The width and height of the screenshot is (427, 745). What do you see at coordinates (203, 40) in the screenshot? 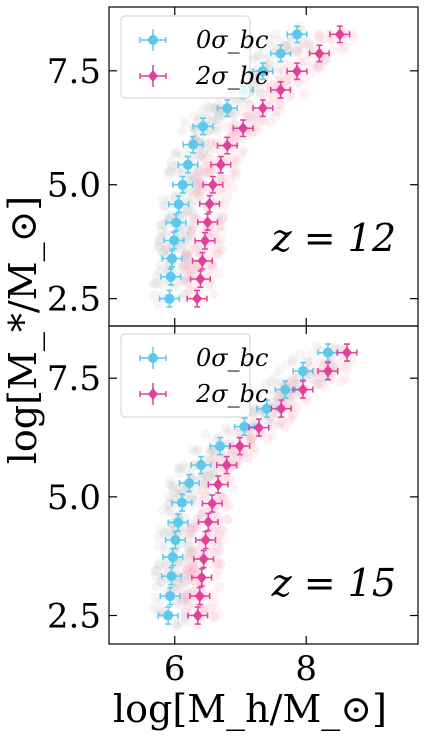
I see `legend-entry: 0σ_bc` at bounding box center [203, 40].